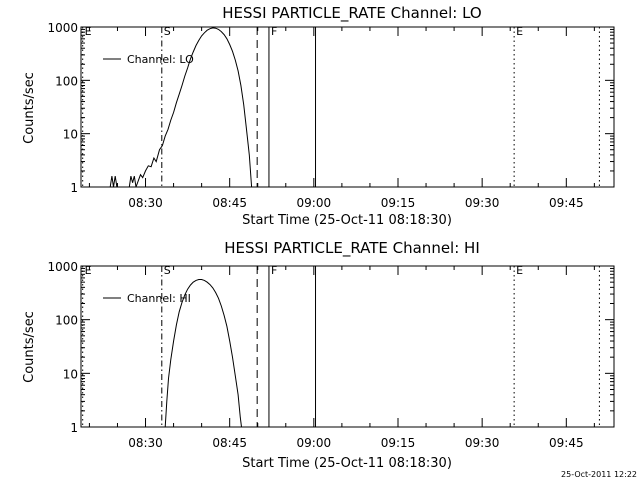 This screenshot has width=640, height=480. Describe the element at coordinates (159, 298) in the screenshot. I see `legend-label: Channel: HI` at that location.